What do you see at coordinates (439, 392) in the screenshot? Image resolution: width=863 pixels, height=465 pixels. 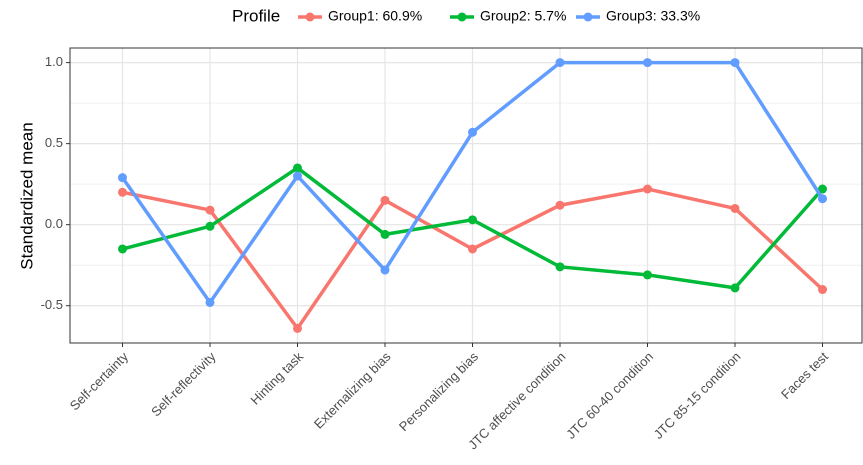 I see `x-tick-label: Personalizing bias` at bounding box center [439, 392].